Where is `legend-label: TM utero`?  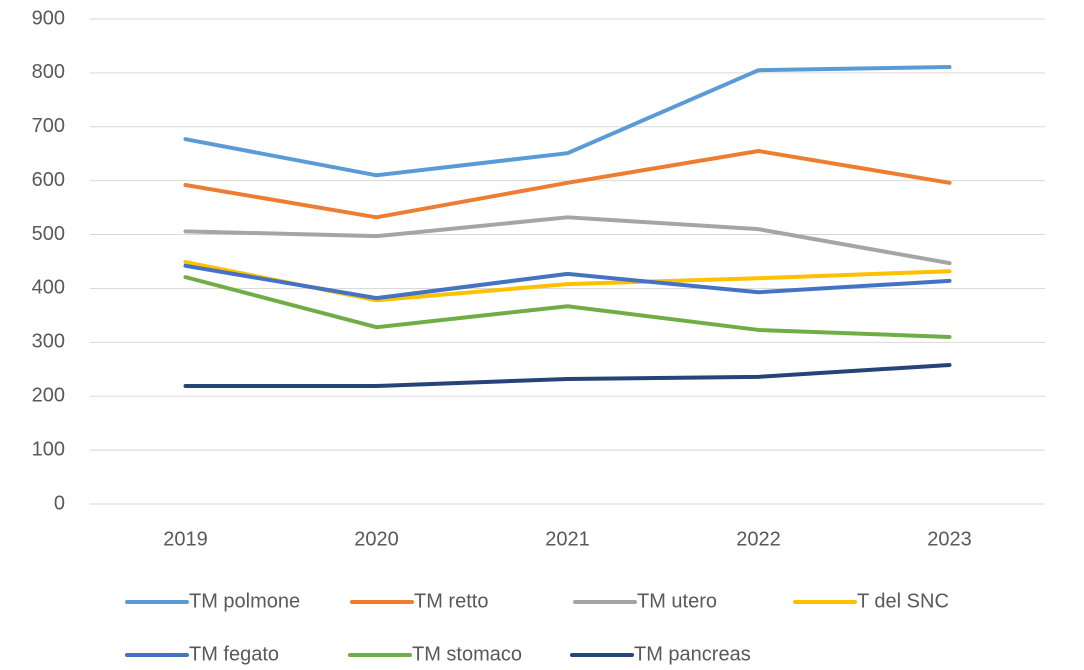 legend-label: TM utero is located at coordinates (677, 601).